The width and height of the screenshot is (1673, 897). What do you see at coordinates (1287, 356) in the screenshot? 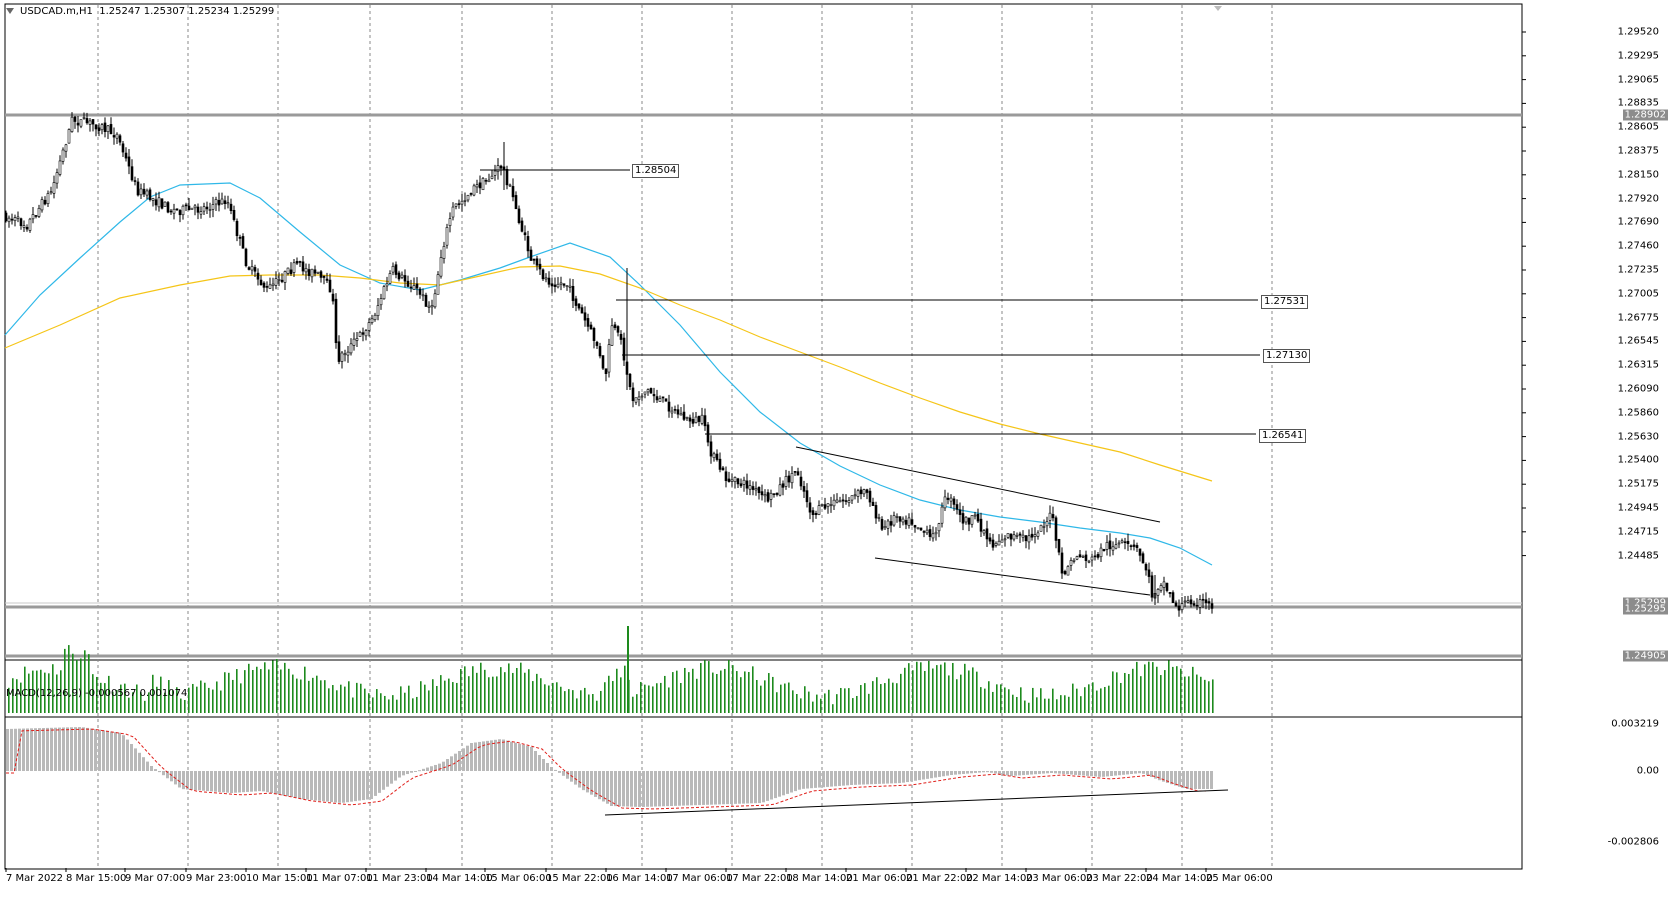
I see `level-label-3: 1.27130` at bounding box center [1287, 356].